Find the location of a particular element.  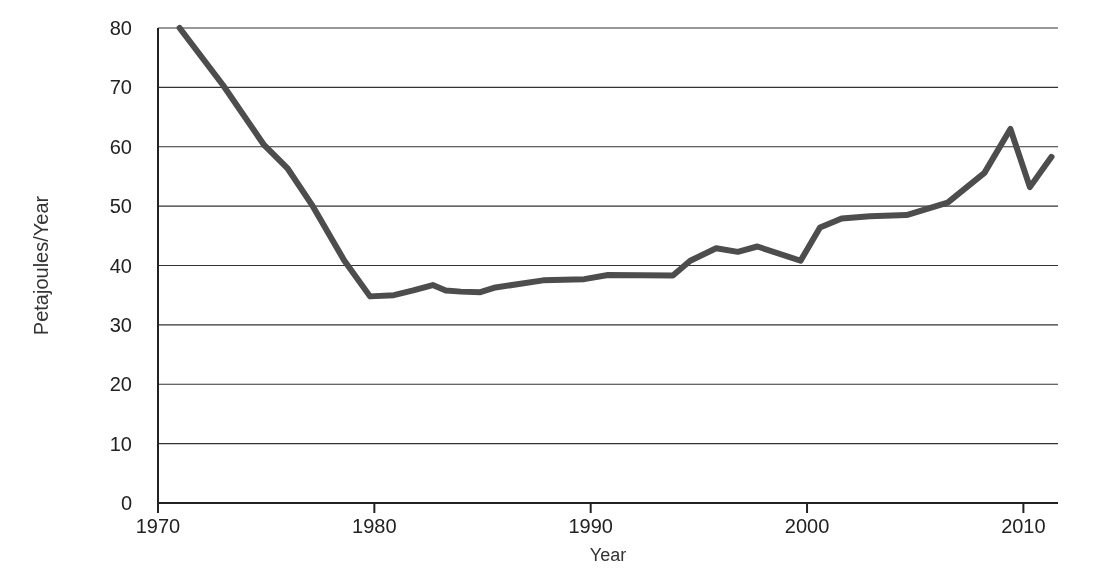

y-tick-label: 0 is located at coordinates (126, 503).